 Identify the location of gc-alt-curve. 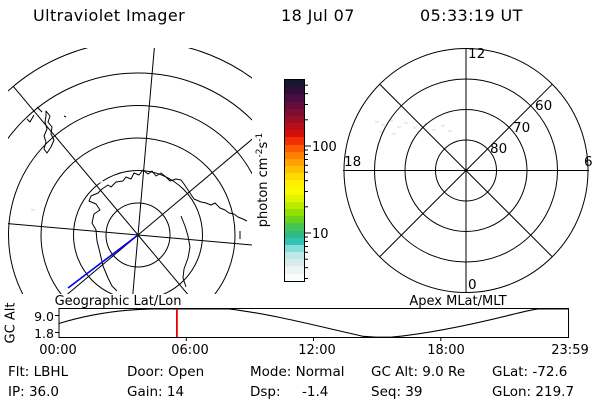
(313, 323).